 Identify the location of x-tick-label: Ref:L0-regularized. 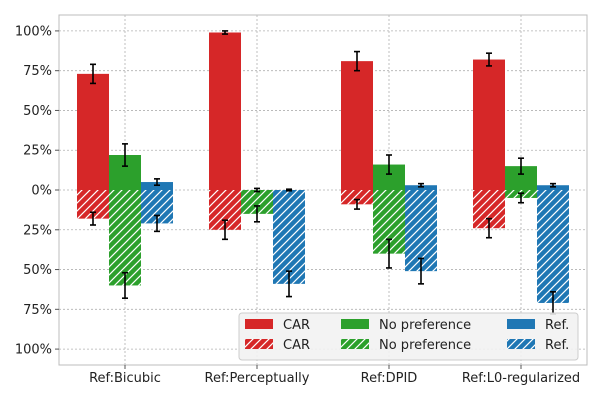
(521, 378).